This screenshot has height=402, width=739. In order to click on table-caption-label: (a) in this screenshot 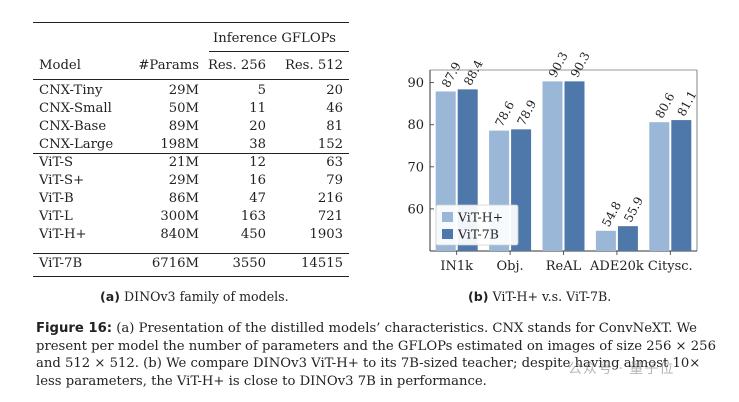, I will do `click(110, 296)`.